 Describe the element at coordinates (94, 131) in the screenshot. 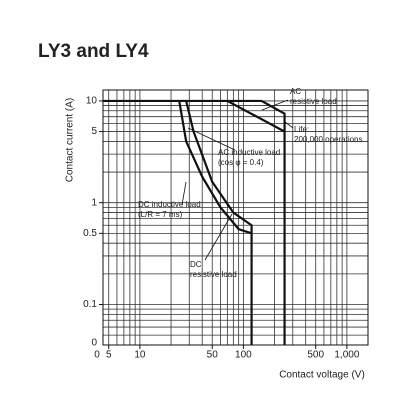

I see `y-tick-label: 5` at that location.